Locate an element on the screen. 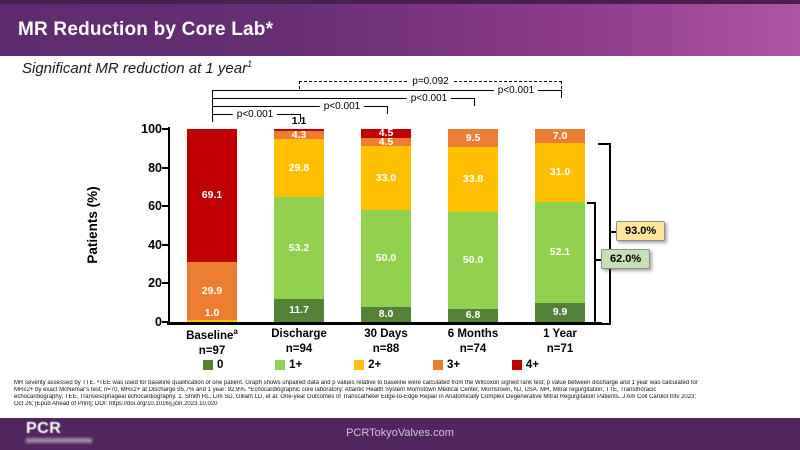 This screenshot has height=450, width=800. legend-item-3+: 3+ is located at coordinates (446, 365).